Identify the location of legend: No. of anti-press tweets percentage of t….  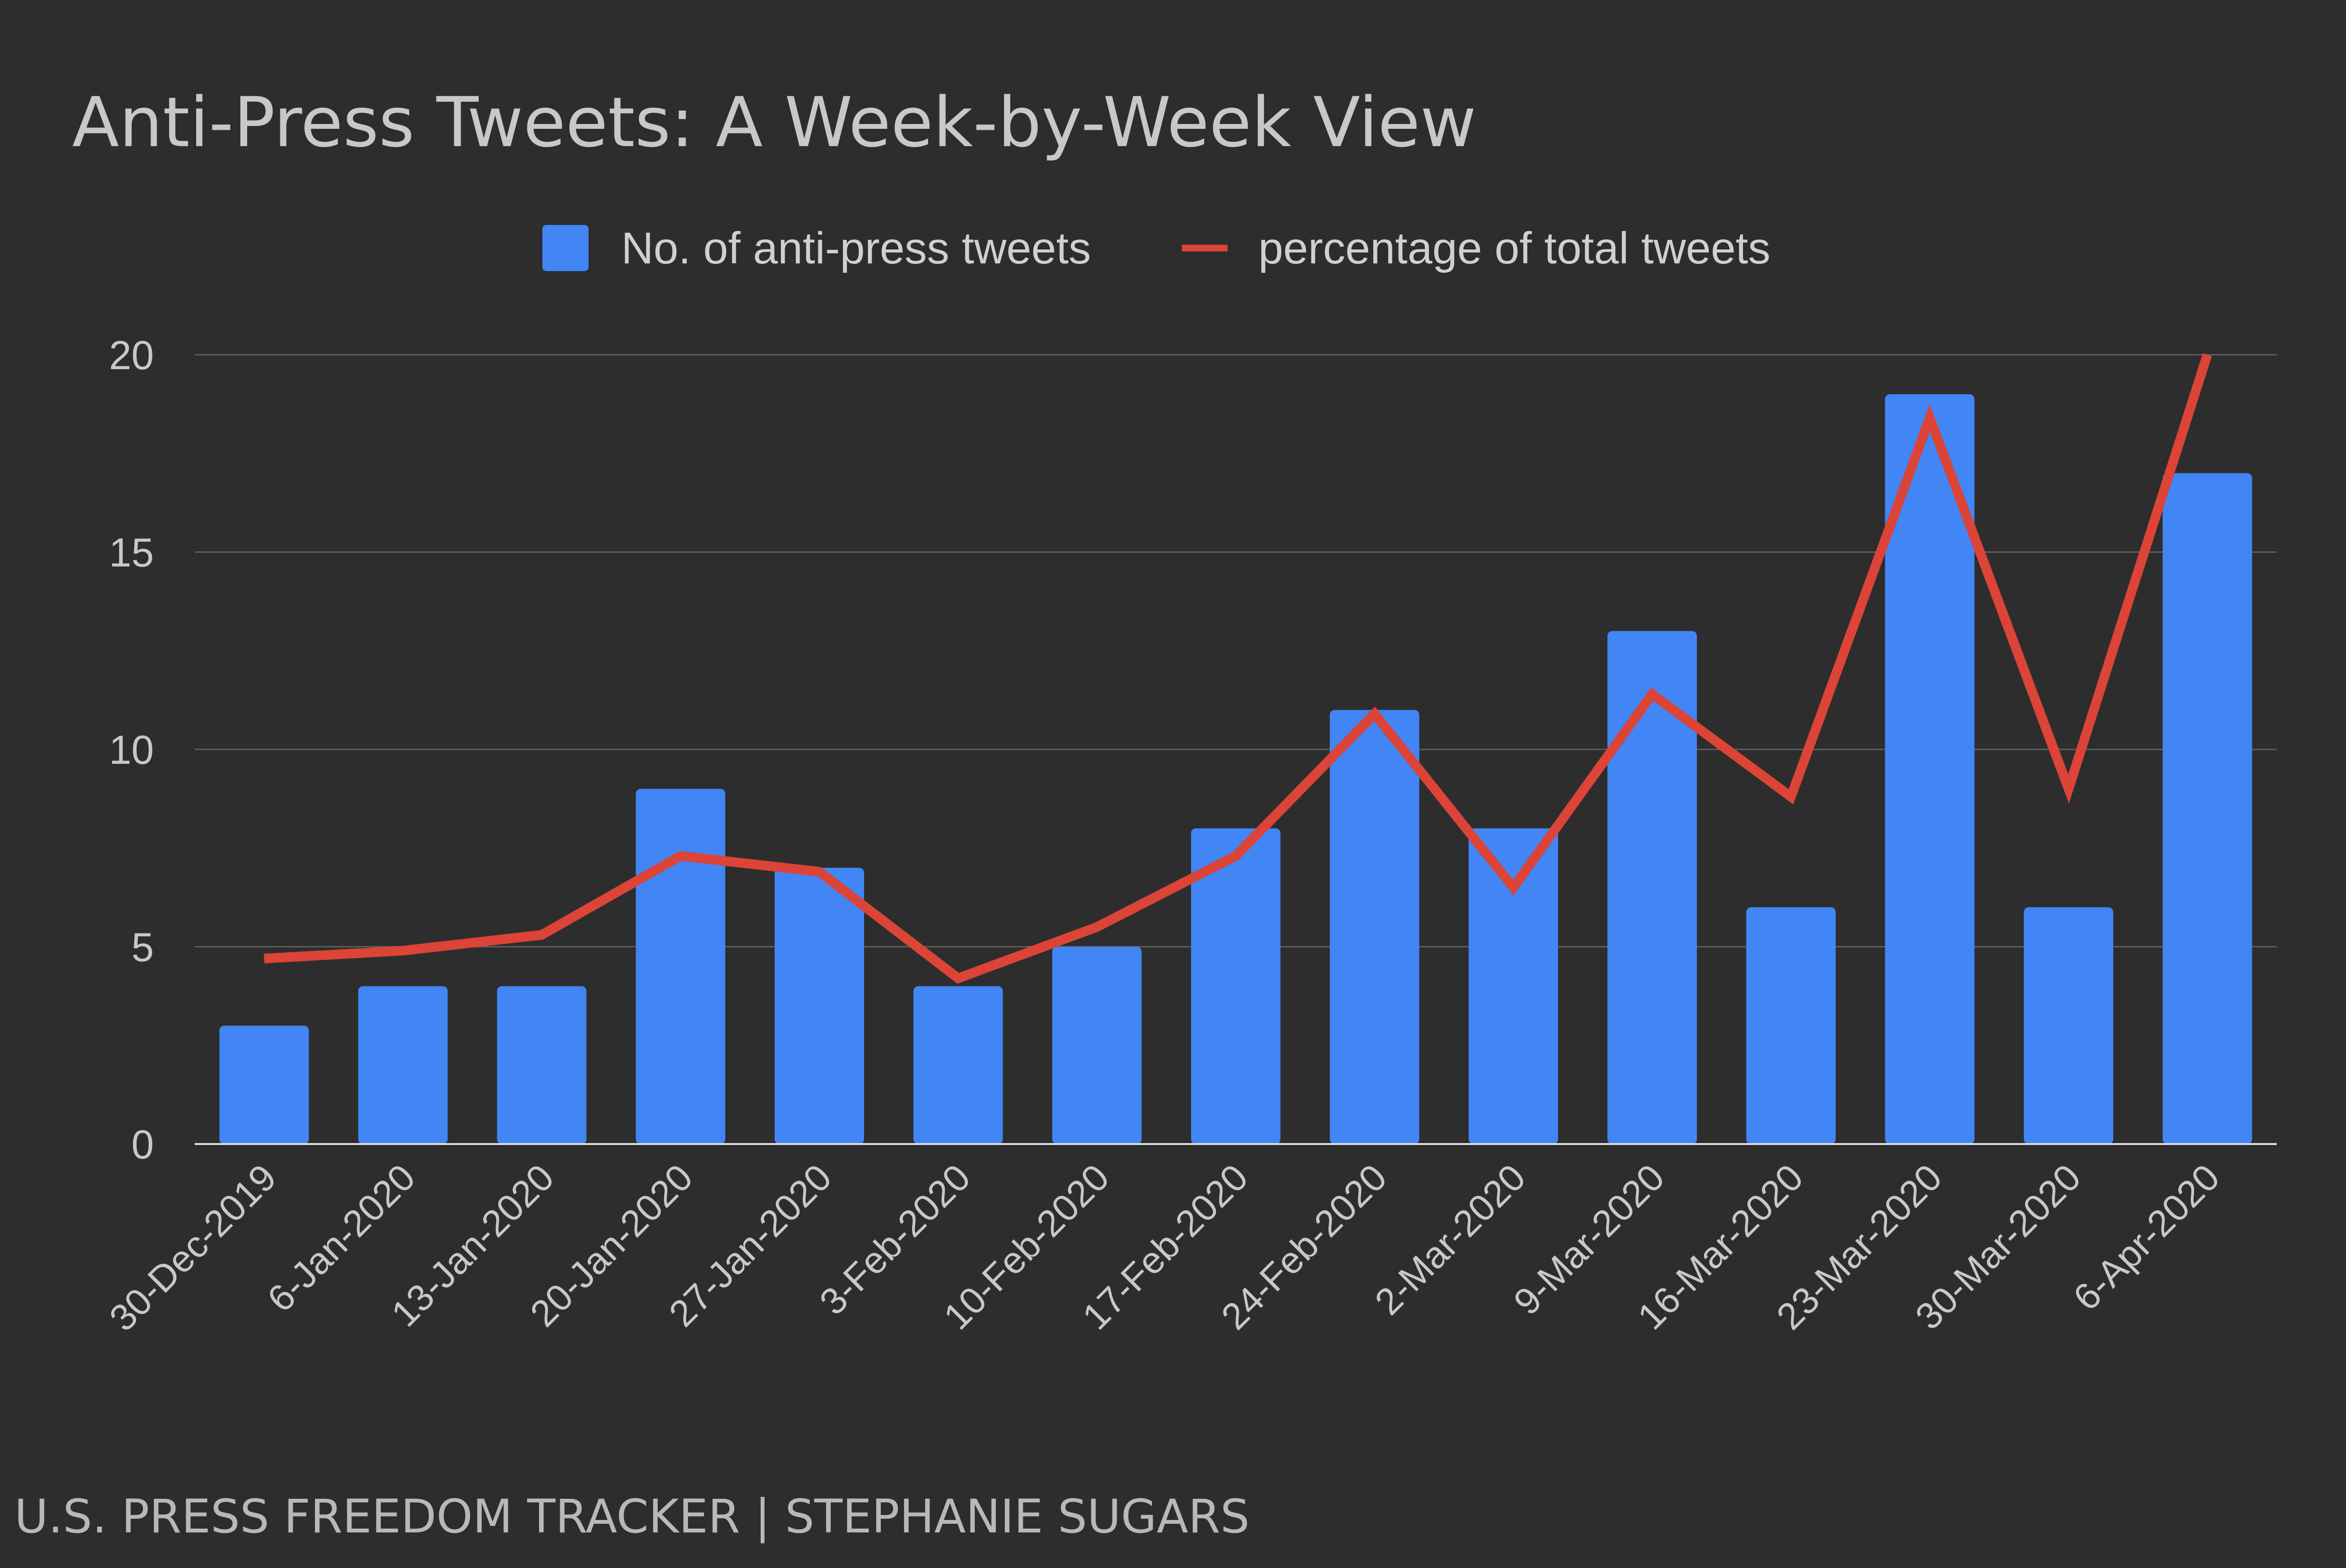
(1156, 248).